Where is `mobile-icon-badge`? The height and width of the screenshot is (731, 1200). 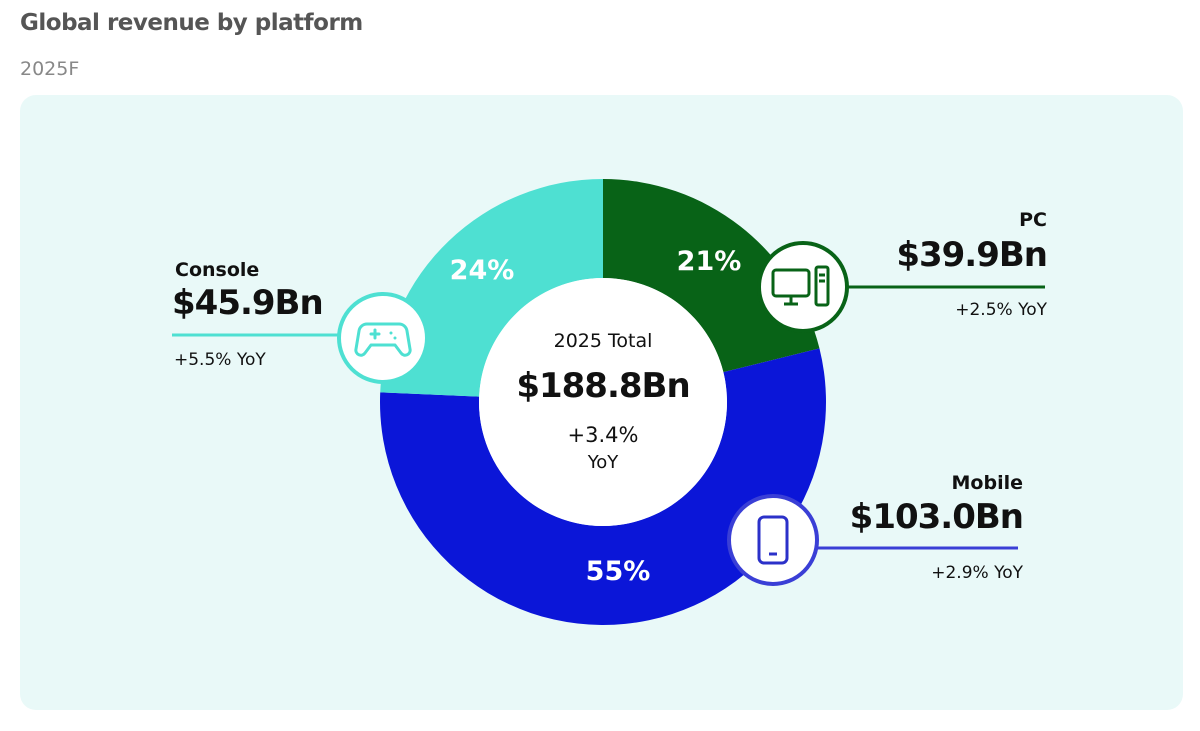
mobile-icon-badge is located at coordinates (773, 540).